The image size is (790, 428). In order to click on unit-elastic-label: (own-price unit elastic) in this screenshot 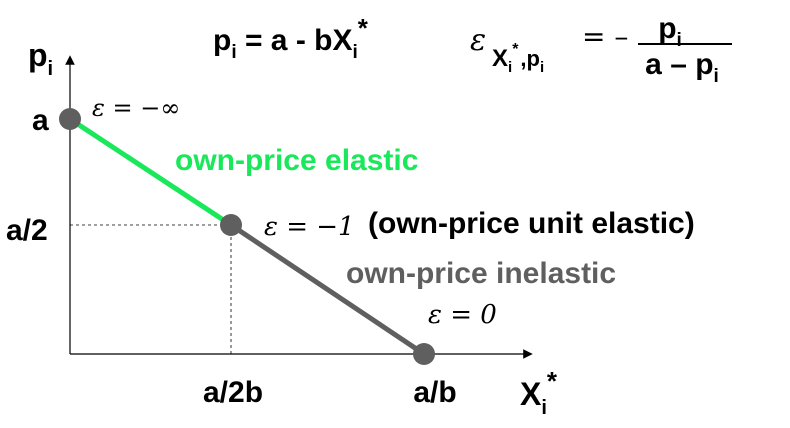, I will do `click(531, 223)`.